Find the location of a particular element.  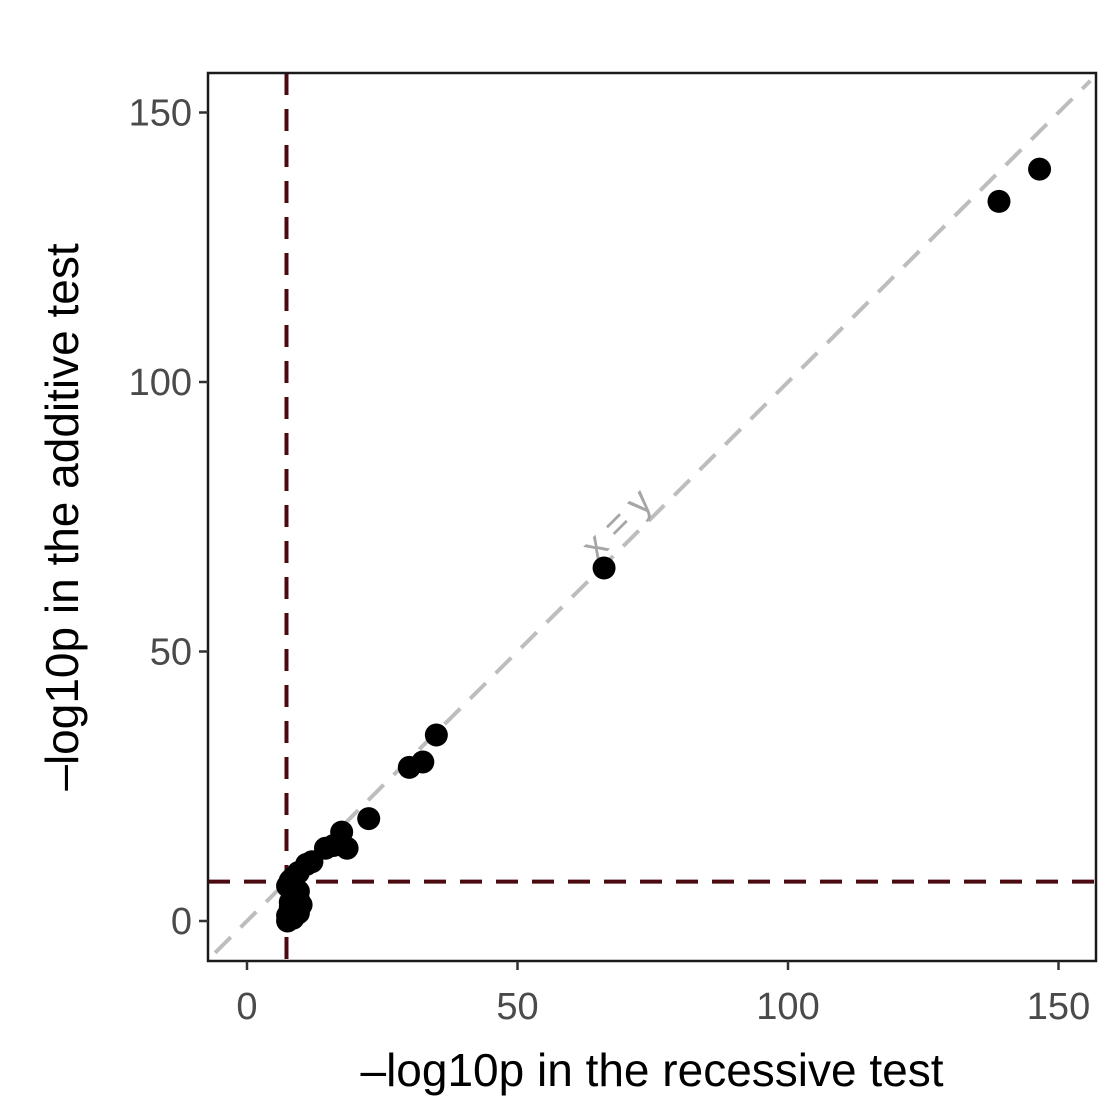

y-tick-label-150: 150 is located at coordinates (160, 114).